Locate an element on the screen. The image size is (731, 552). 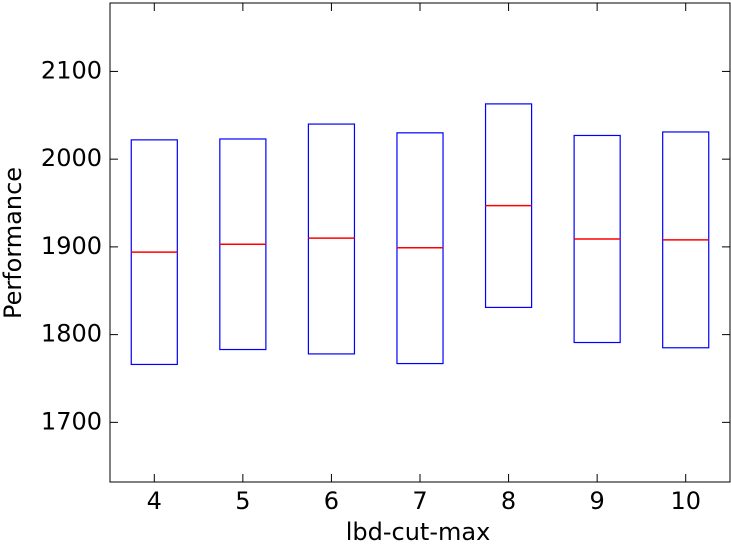
x-tick-label: 5 is located at coordinates (242, 501).